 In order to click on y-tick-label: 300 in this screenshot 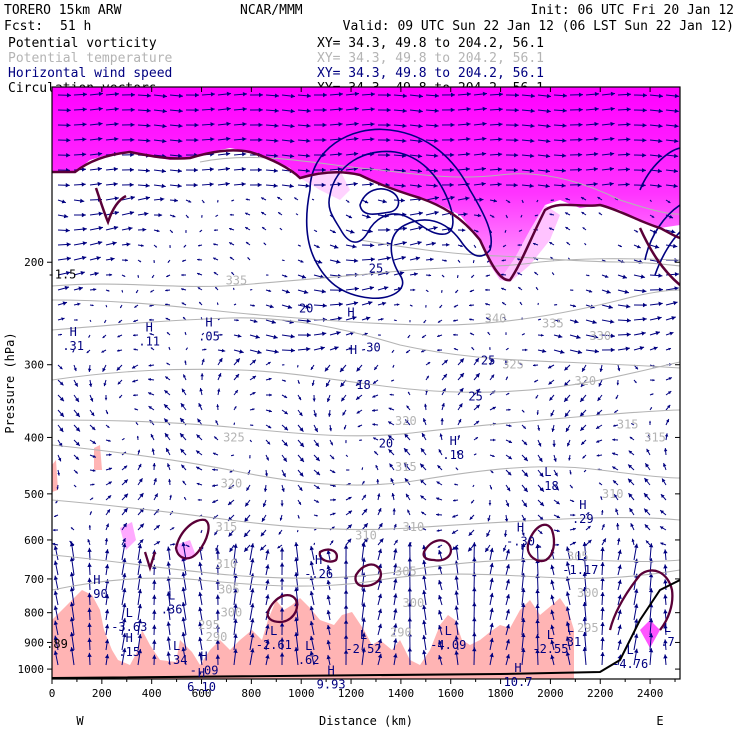, I will do `click(34, 365)`.